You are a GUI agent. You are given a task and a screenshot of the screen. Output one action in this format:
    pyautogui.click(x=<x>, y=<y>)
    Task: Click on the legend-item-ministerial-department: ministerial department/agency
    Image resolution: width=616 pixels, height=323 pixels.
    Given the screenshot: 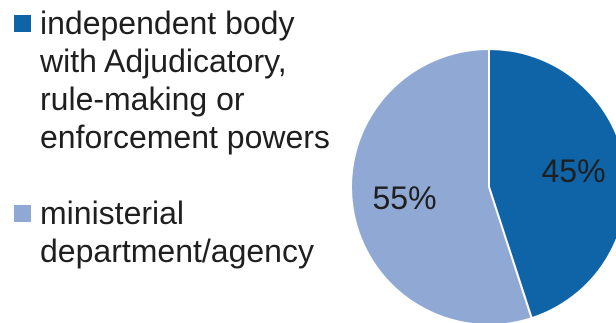 What is the action you would take?
    pyautogui.click(x=181, y=232)
    